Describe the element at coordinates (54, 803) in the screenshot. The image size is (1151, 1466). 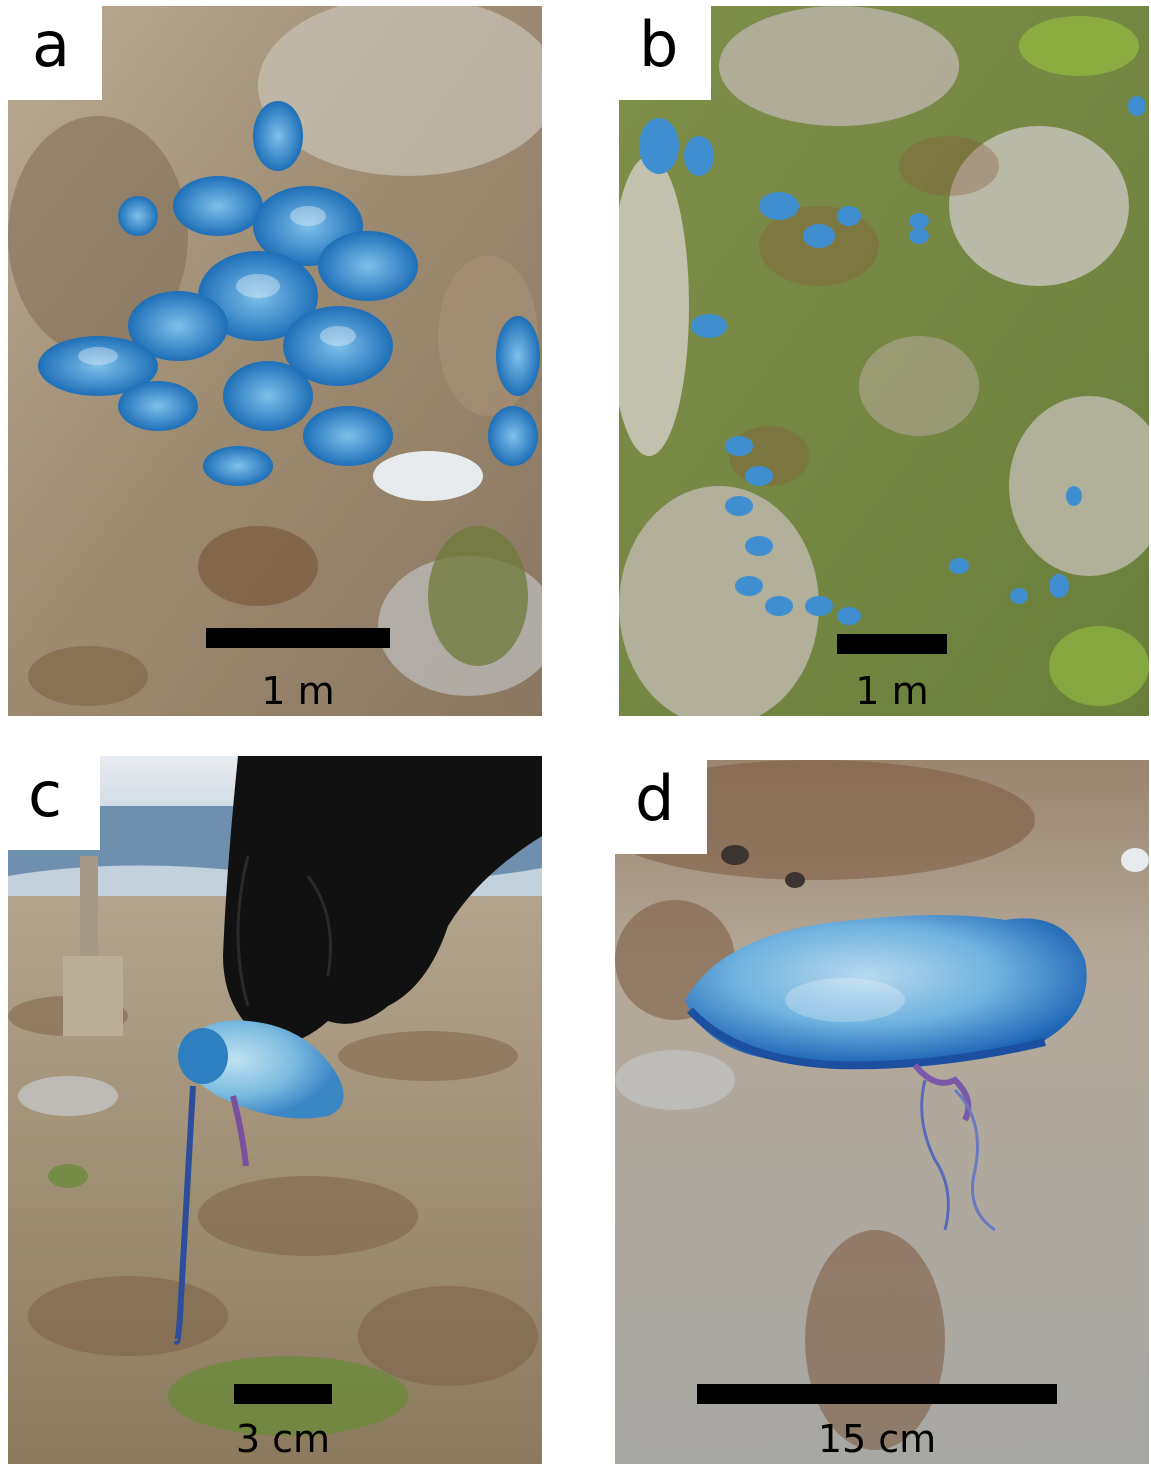
I see `panel-label: c` at that location.